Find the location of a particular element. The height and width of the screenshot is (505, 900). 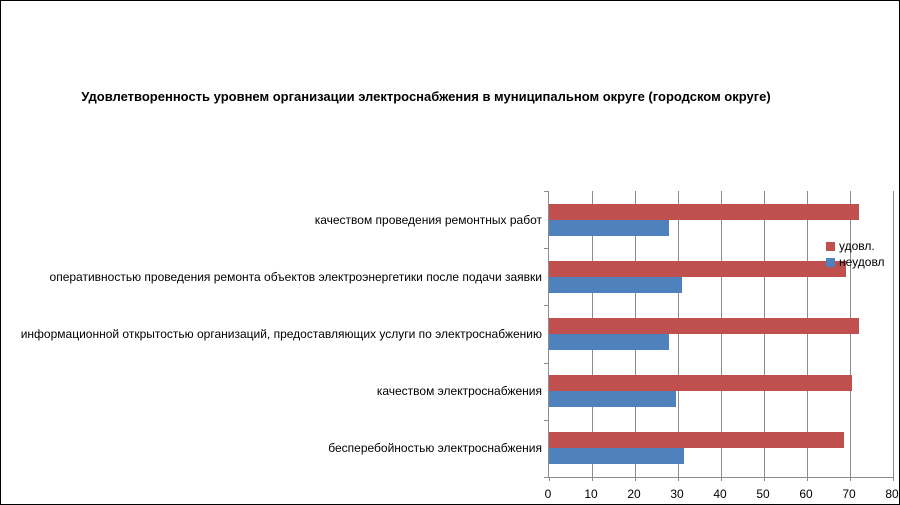

legend-label-satisfied: удовл. is located at coordinates (857, 246).